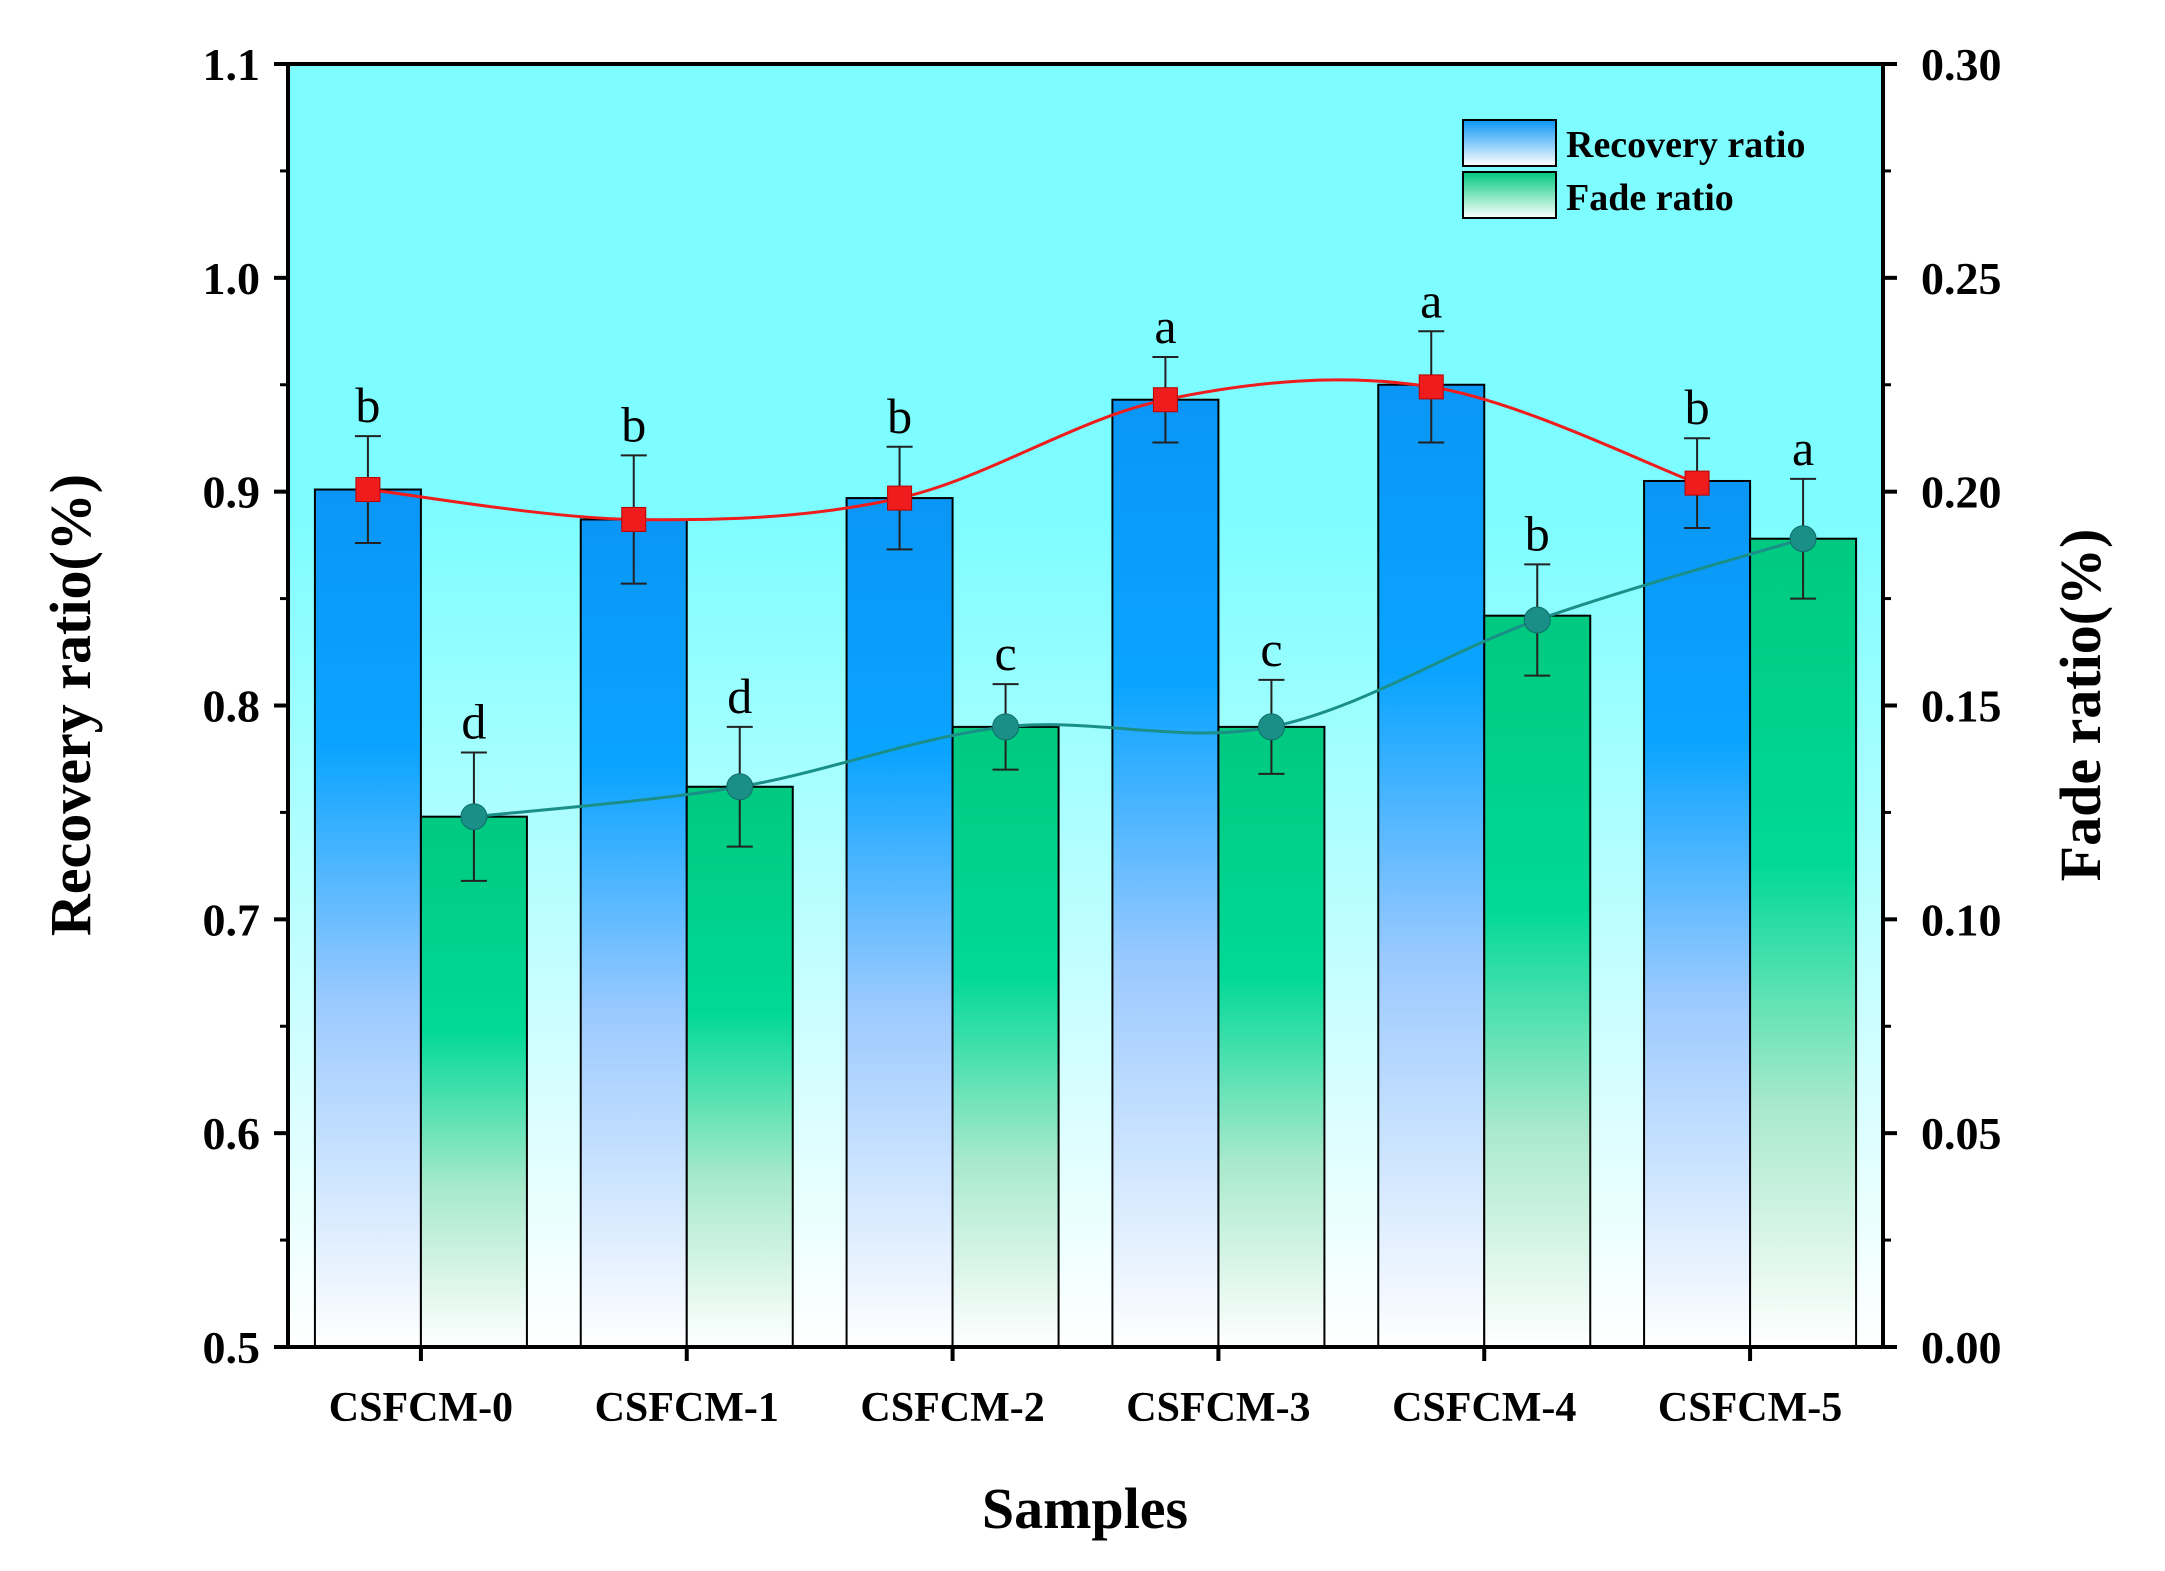  What do you see at coordinates (1509, 143) in the screenshot?
I see `legend-swatch-recovery` at bounding box center [1509, 143].